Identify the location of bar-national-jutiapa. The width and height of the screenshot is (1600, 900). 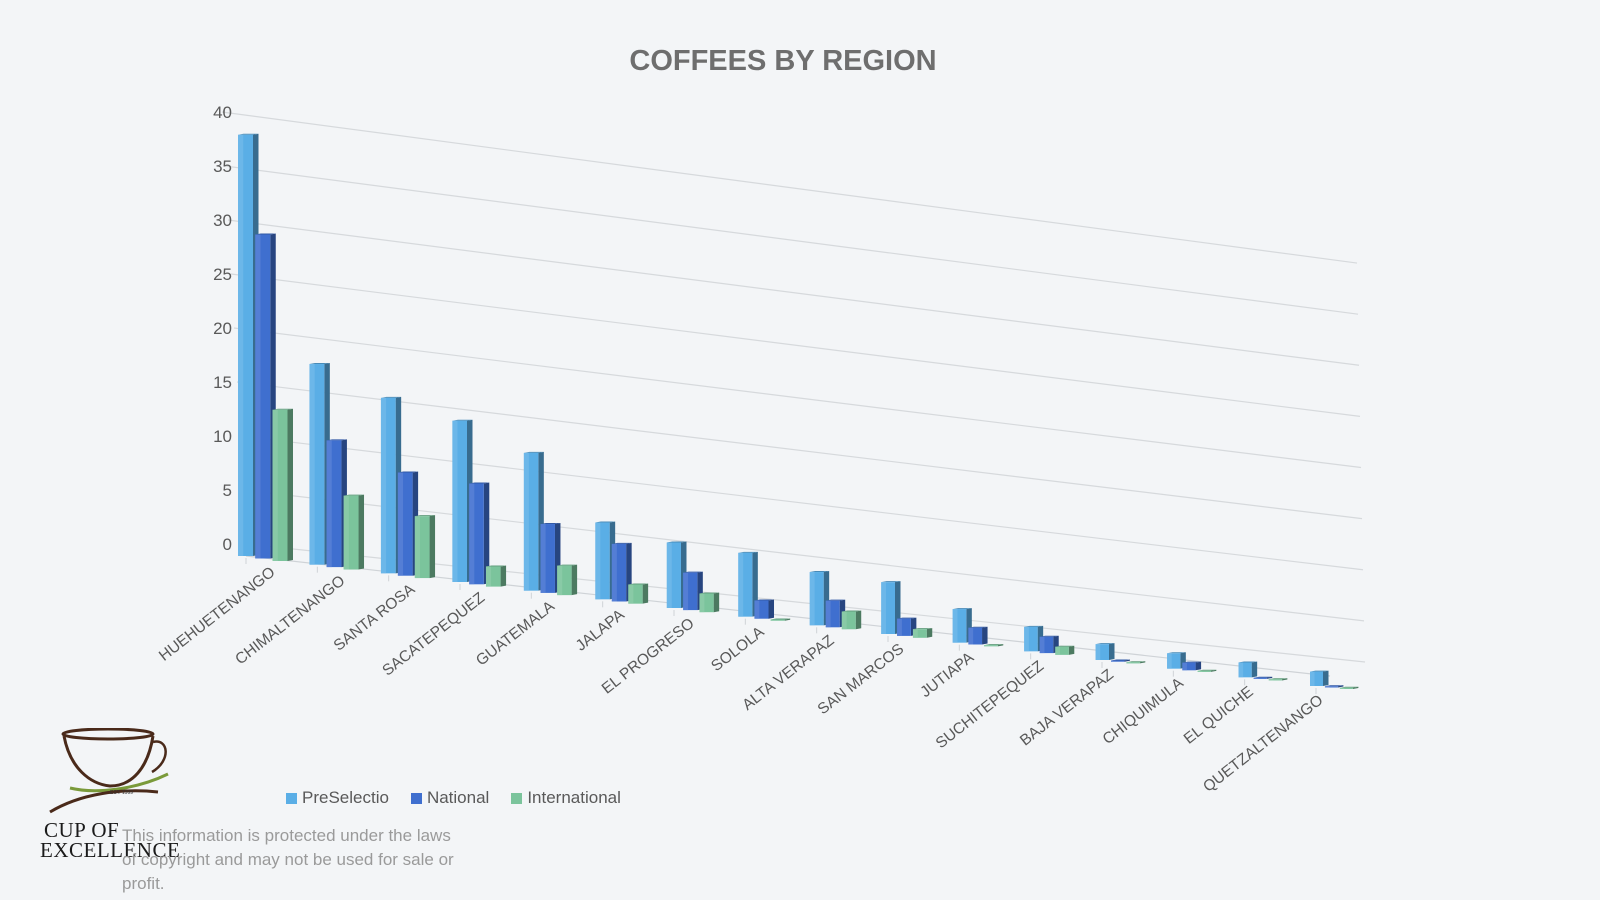
(978, 635).